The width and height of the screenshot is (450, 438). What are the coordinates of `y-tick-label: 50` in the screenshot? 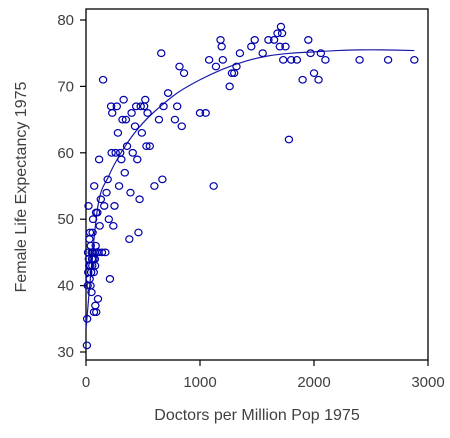 It's located at (65, 219).